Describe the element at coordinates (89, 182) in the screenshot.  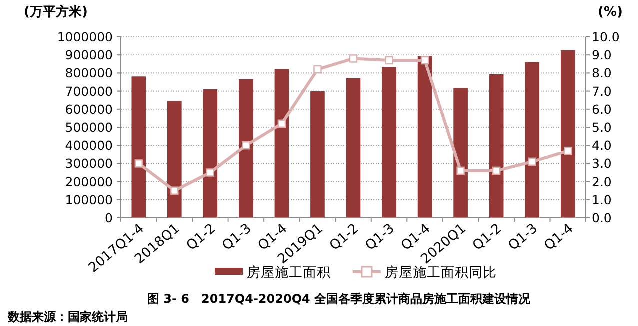
I see `y-tick-label: 200000` at that location.